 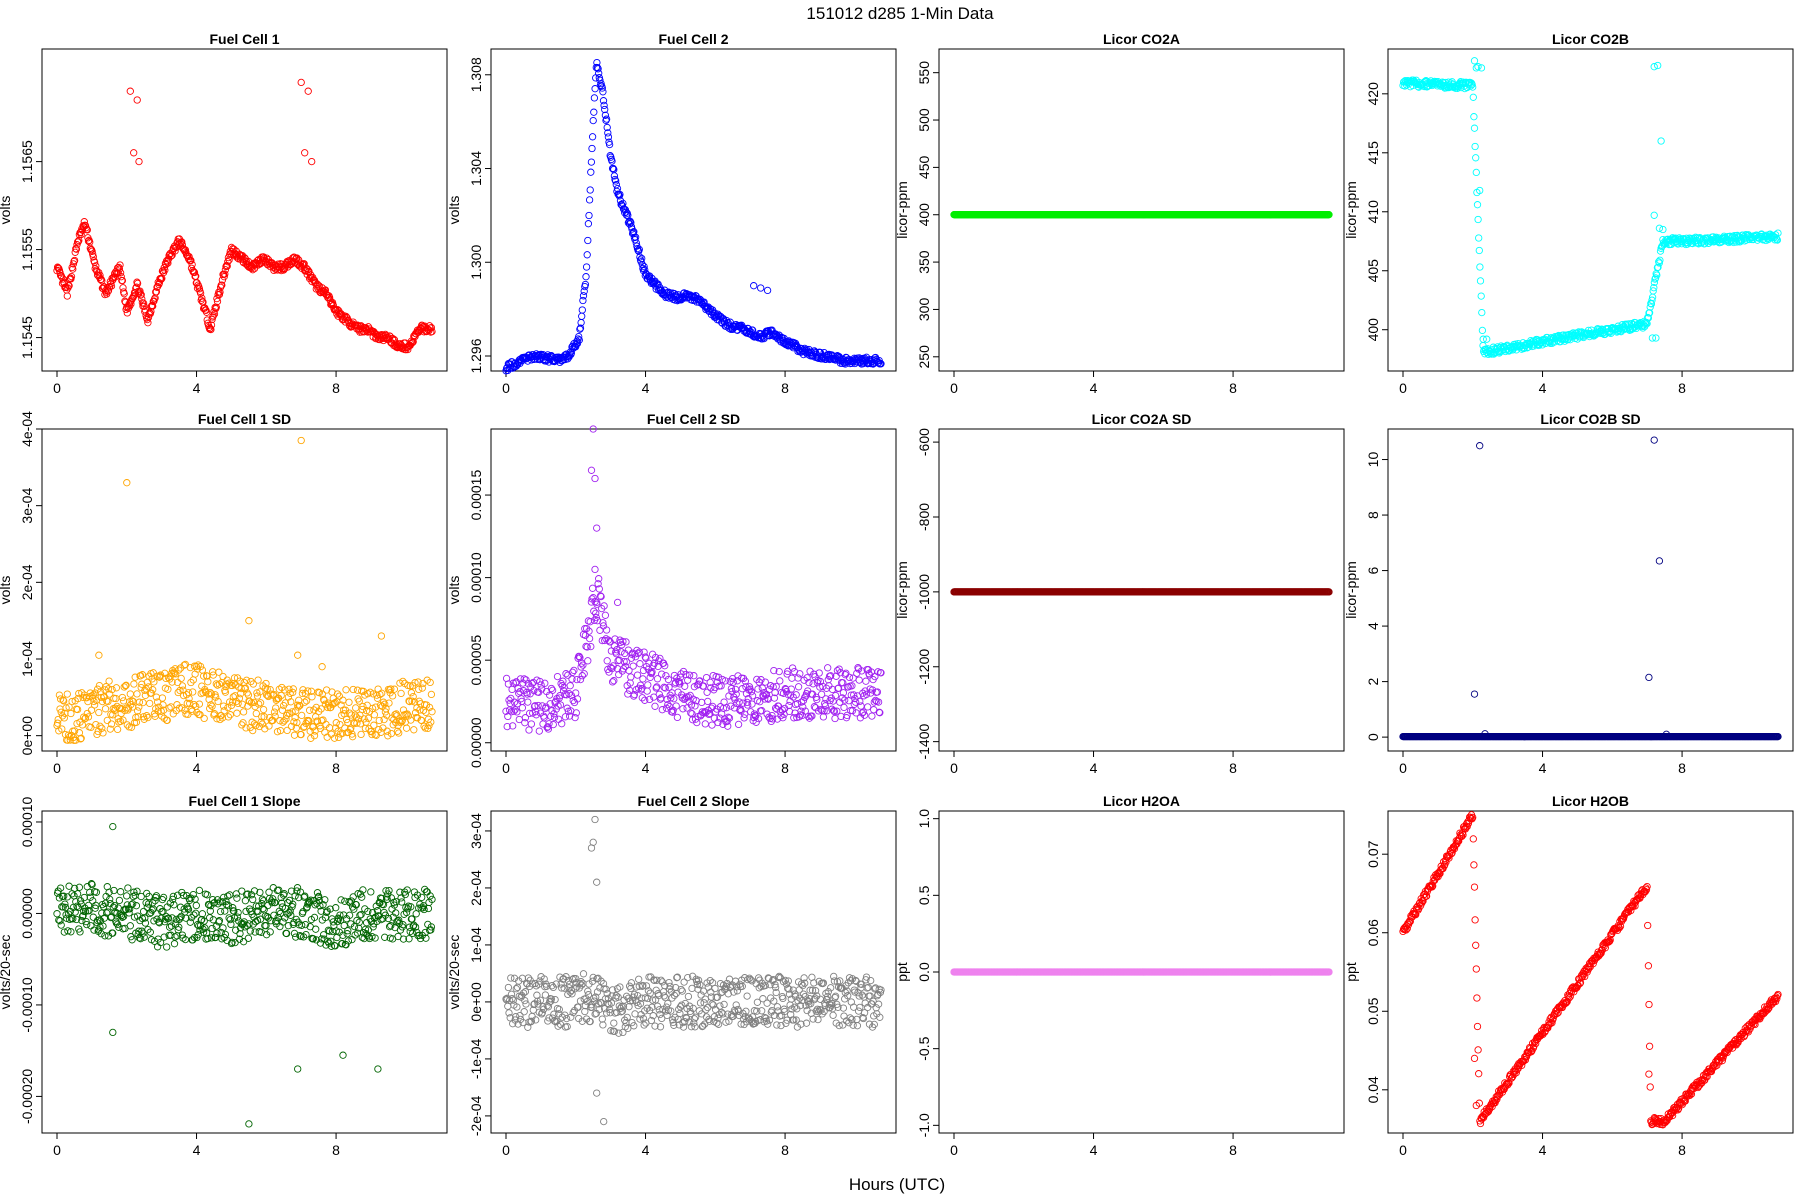 I want to click on panel-title: Fuel Cell 2, so click(x=693, y=39).